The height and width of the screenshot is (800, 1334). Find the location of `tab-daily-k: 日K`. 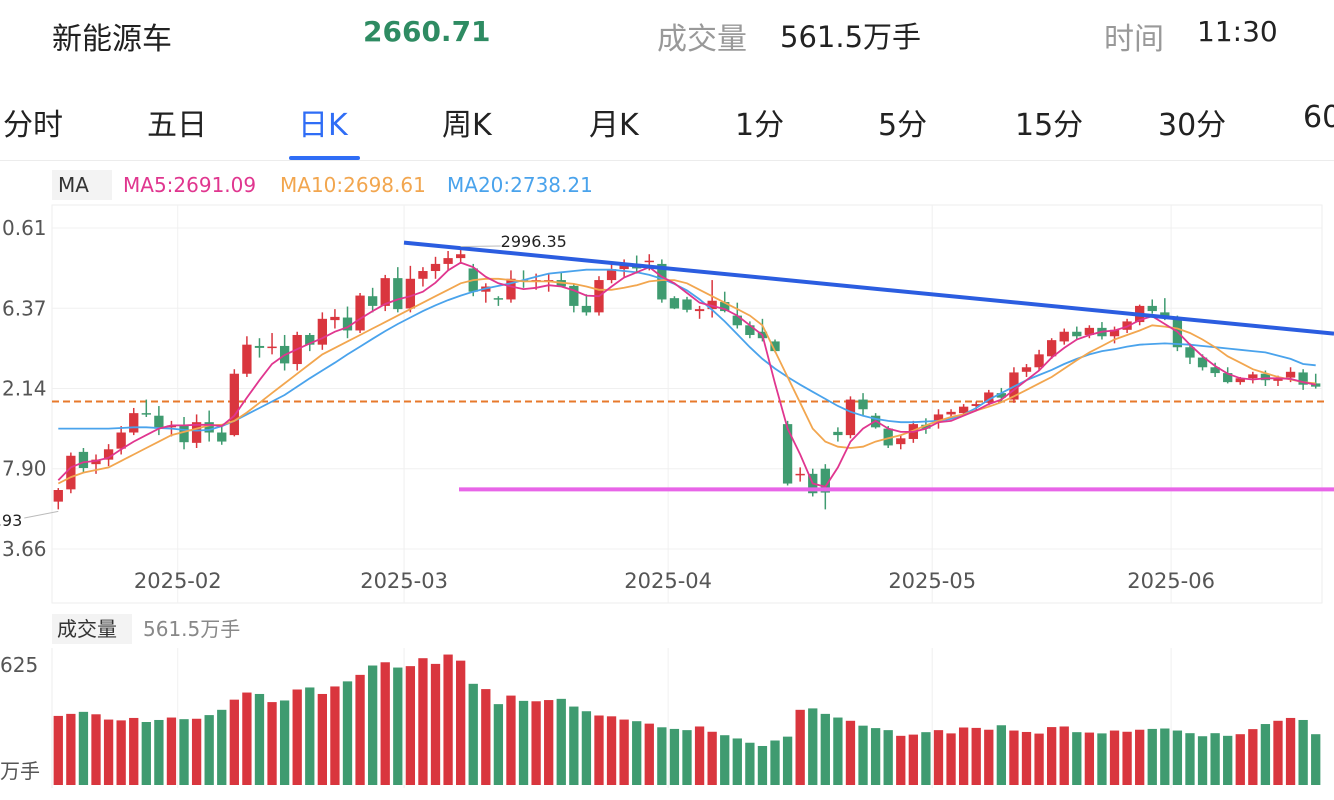

tab-daily-k: 日K is located at coordinates (323, 125).